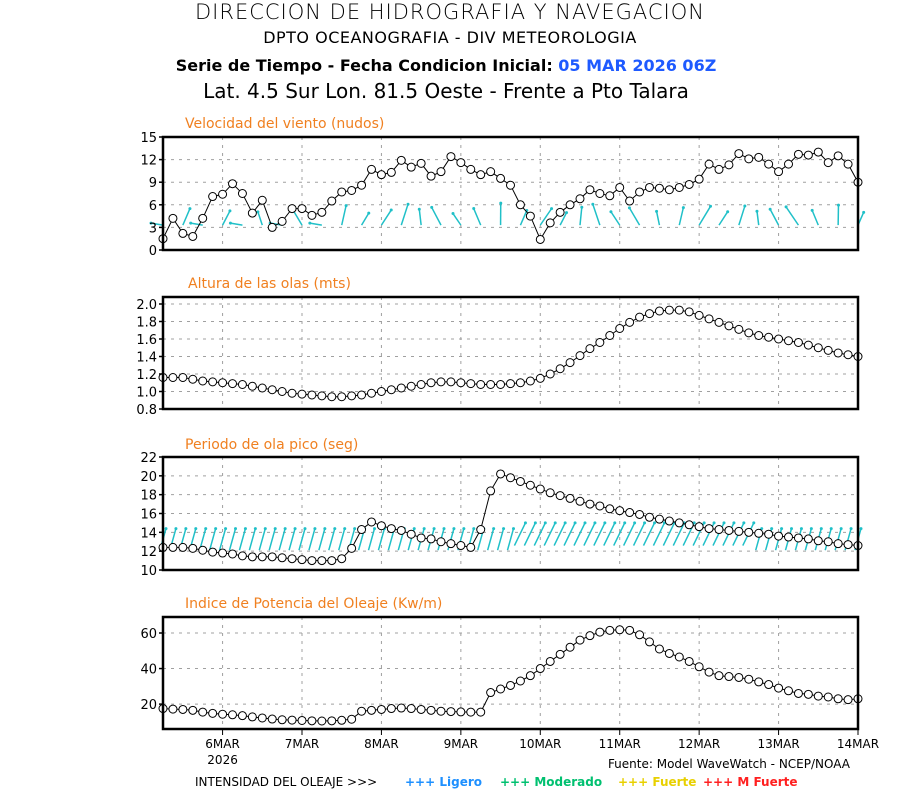 The width and height of the screenshot is (900, 800). Describe the element at coordinates (501, 508) in the screenshot. I see `chart-panel-3: Periodo de ola pico (seg) 10 12 14 16 18 20 22` at that location.